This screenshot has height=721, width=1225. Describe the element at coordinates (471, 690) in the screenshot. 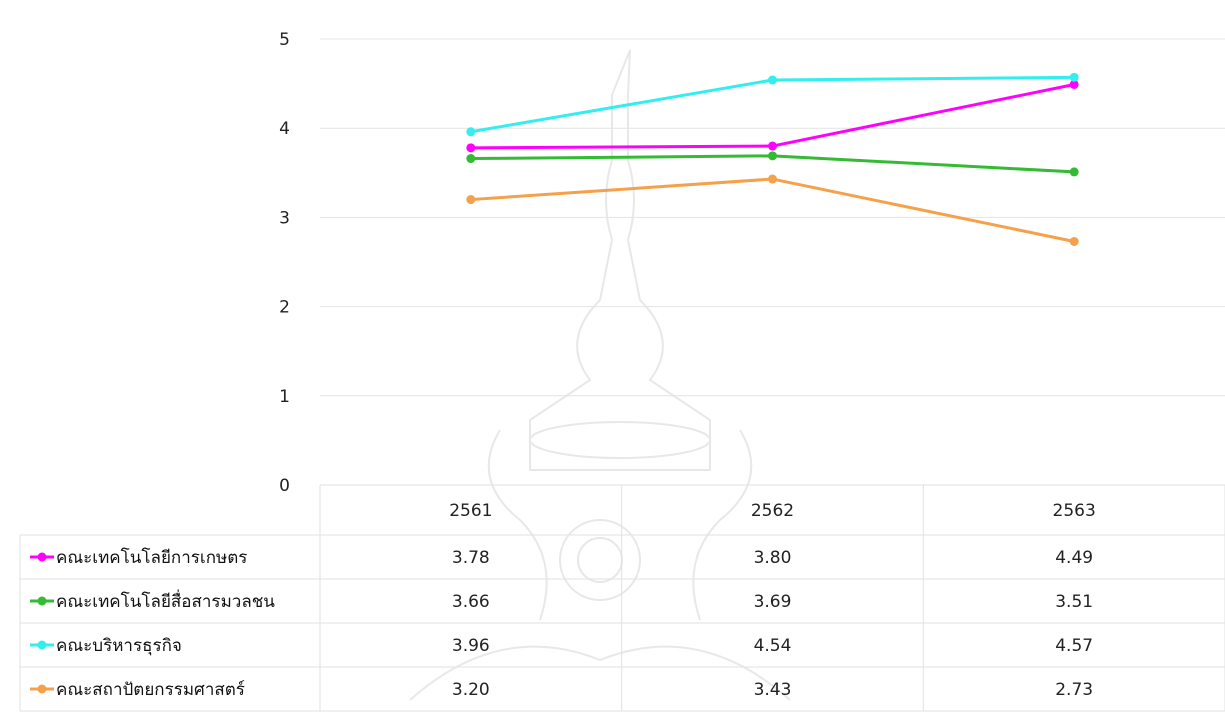

I see `data-table-value: 3.20` at that location.